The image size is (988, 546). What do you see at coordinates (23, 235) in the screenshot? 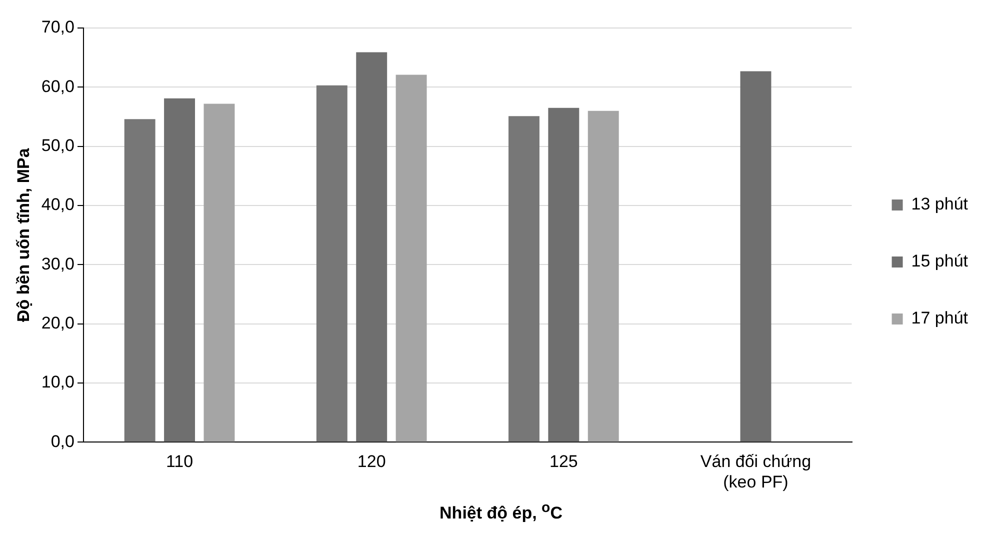
I see `y-axis-title: Độ bền uốn tĩnh, MPa` at bounding box center [23, 235].